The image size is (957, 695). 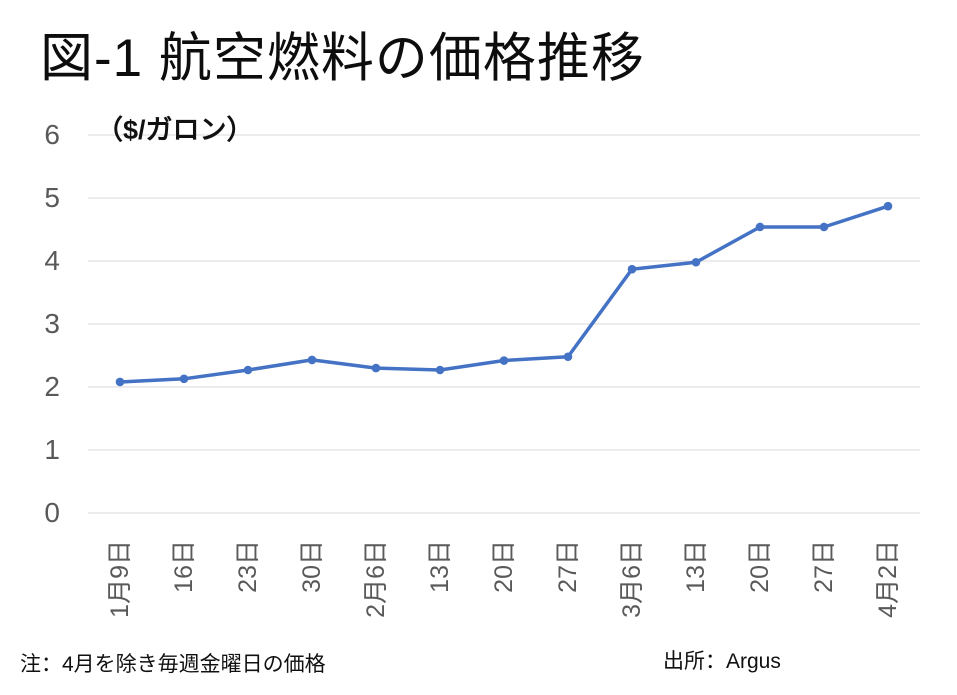 I want to click on source-label: 出所：Argus, so click(x=722, y=661).